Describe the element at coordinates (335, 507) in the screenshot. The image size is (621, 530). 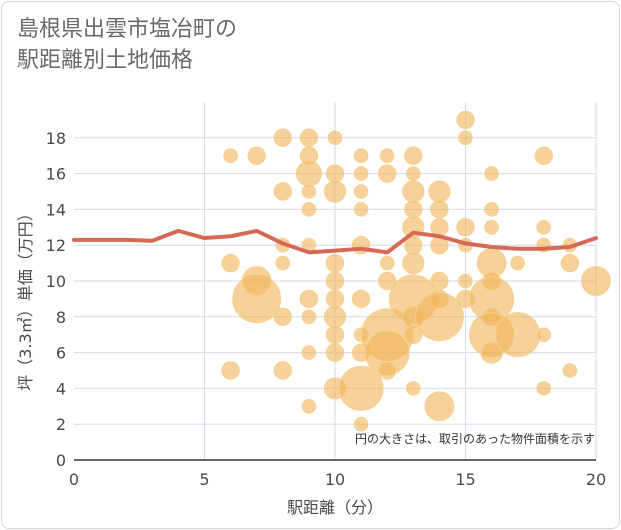
I see `x-axis-label: 駅距離（分）` at that location.